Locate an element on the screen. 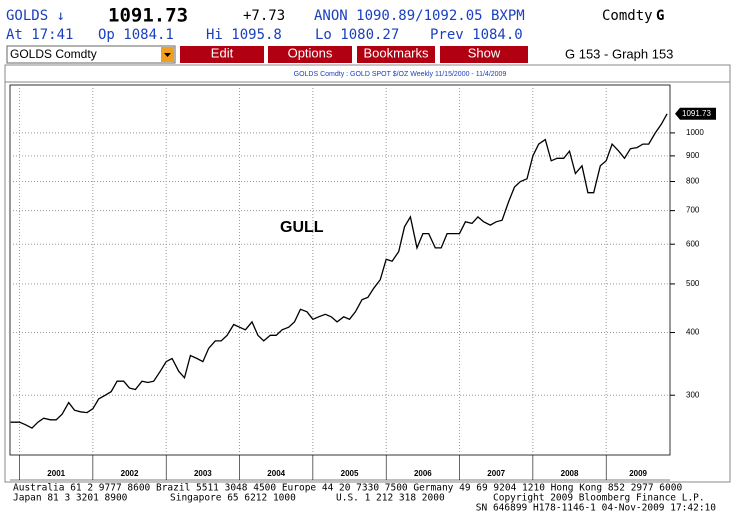 Image resolution: width=736 pixels, height=527 pixels. last-price-label: 1091.73 is located at coordinates (696, 113).